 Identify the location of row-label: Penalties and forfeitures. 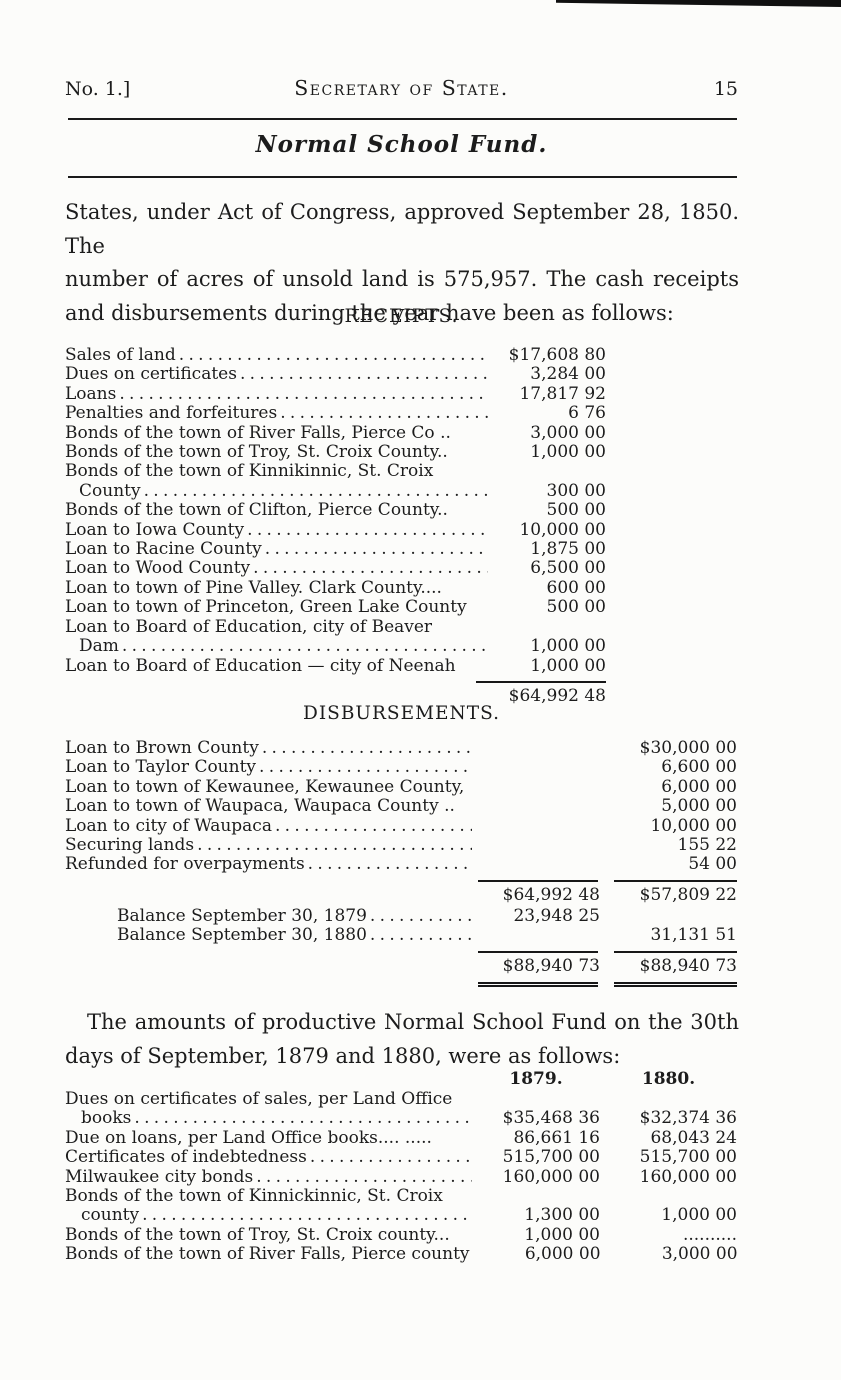
(171, 413).